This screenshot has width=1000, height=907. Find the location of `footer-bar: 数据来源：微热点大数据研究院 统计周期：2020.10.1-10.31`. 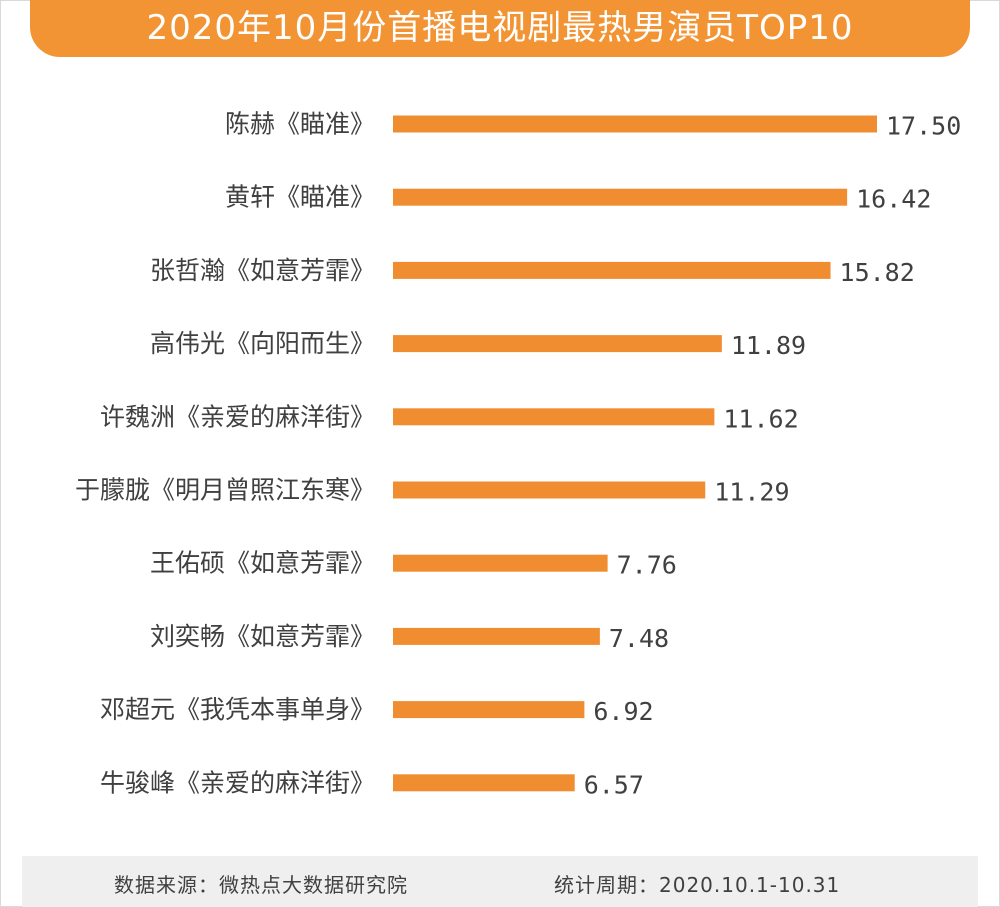

footer-bar: 数据来源：微热点大数据研究院 统计周期：2020.10.1-10.31 is located at coordinates (500, 881).